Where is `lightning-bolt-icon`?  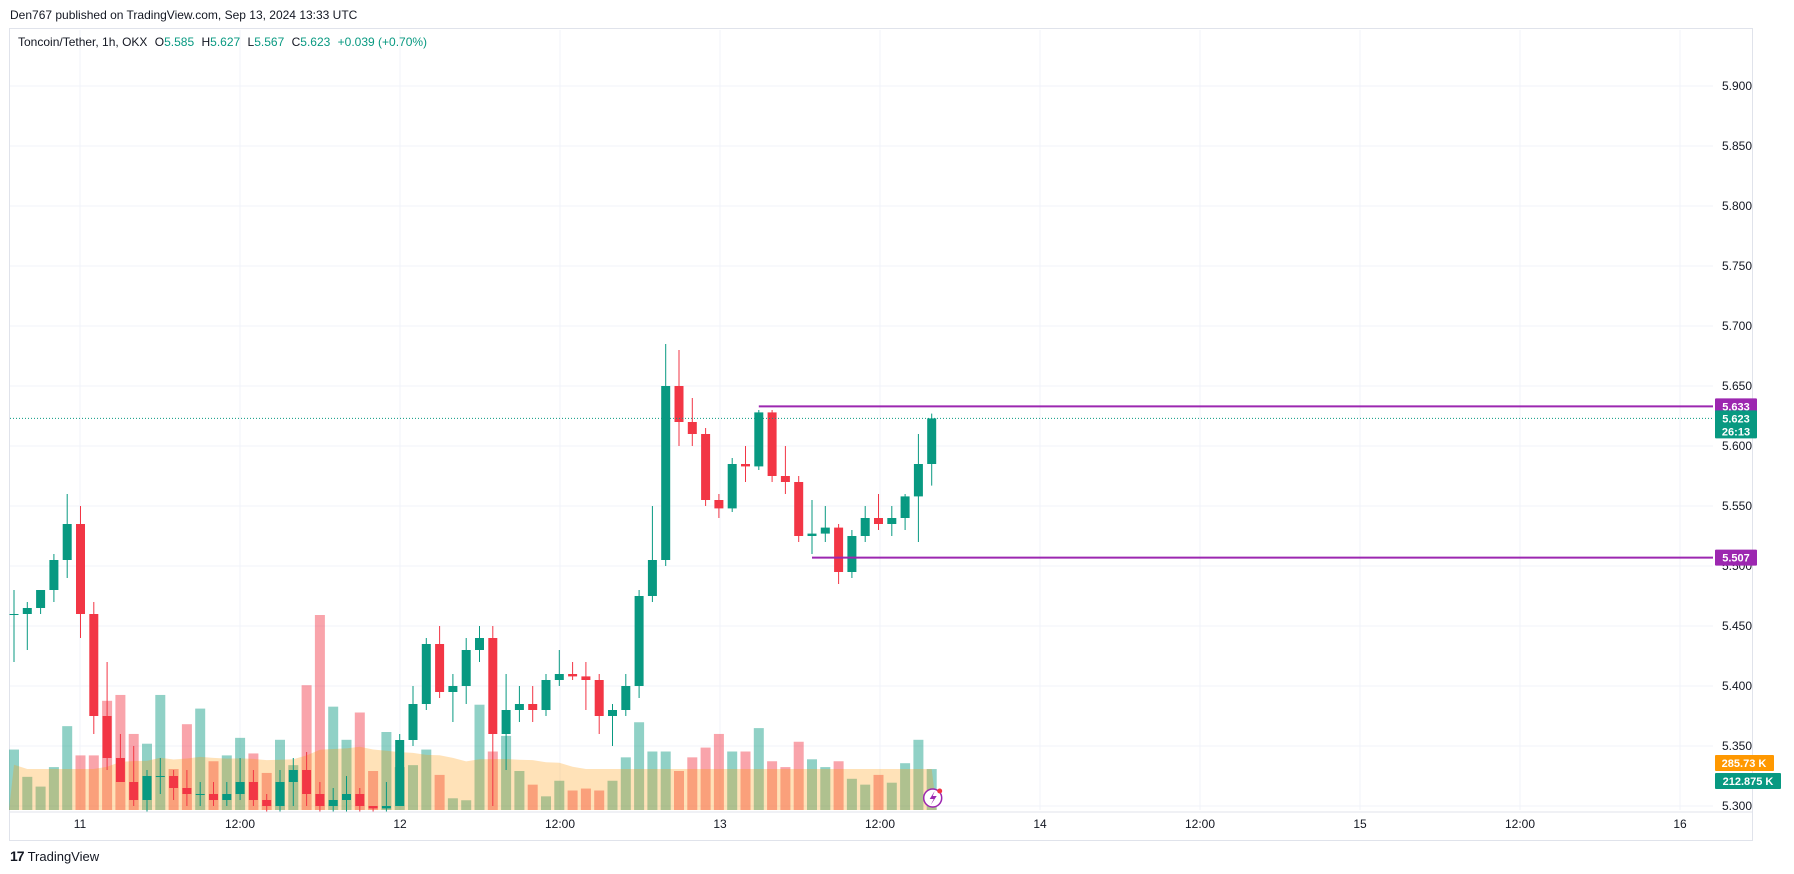
lightning-bolt-icon is located at coordinates (933, 798).